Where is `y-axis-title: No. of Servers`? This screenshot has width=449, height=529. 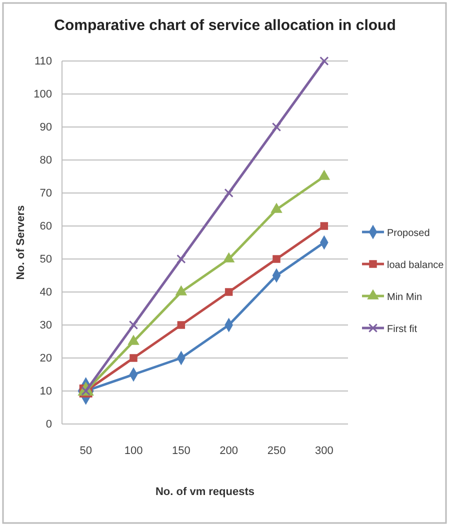
y-axis-title: No. of Servers is located at coordinates (21, 242).